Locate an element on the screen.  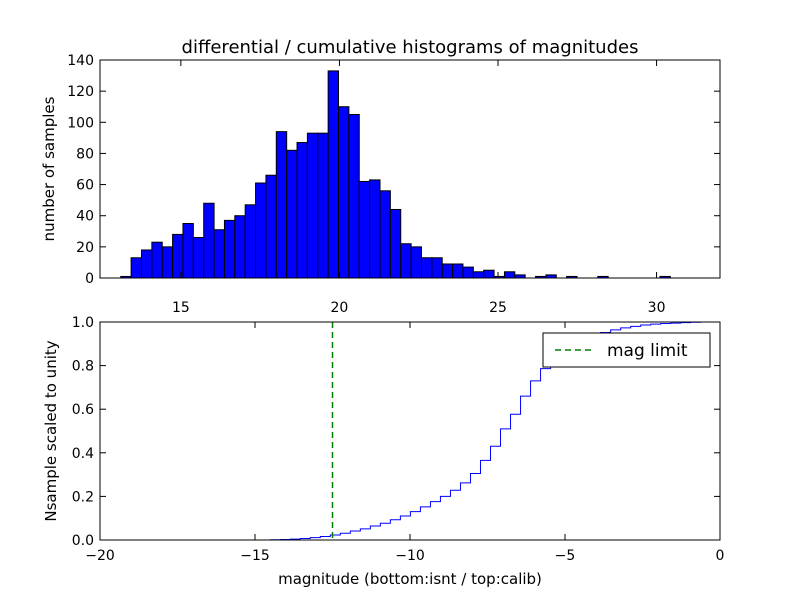
bottom-y-tick-label: 1.0 is located at coordinates (83, 323).